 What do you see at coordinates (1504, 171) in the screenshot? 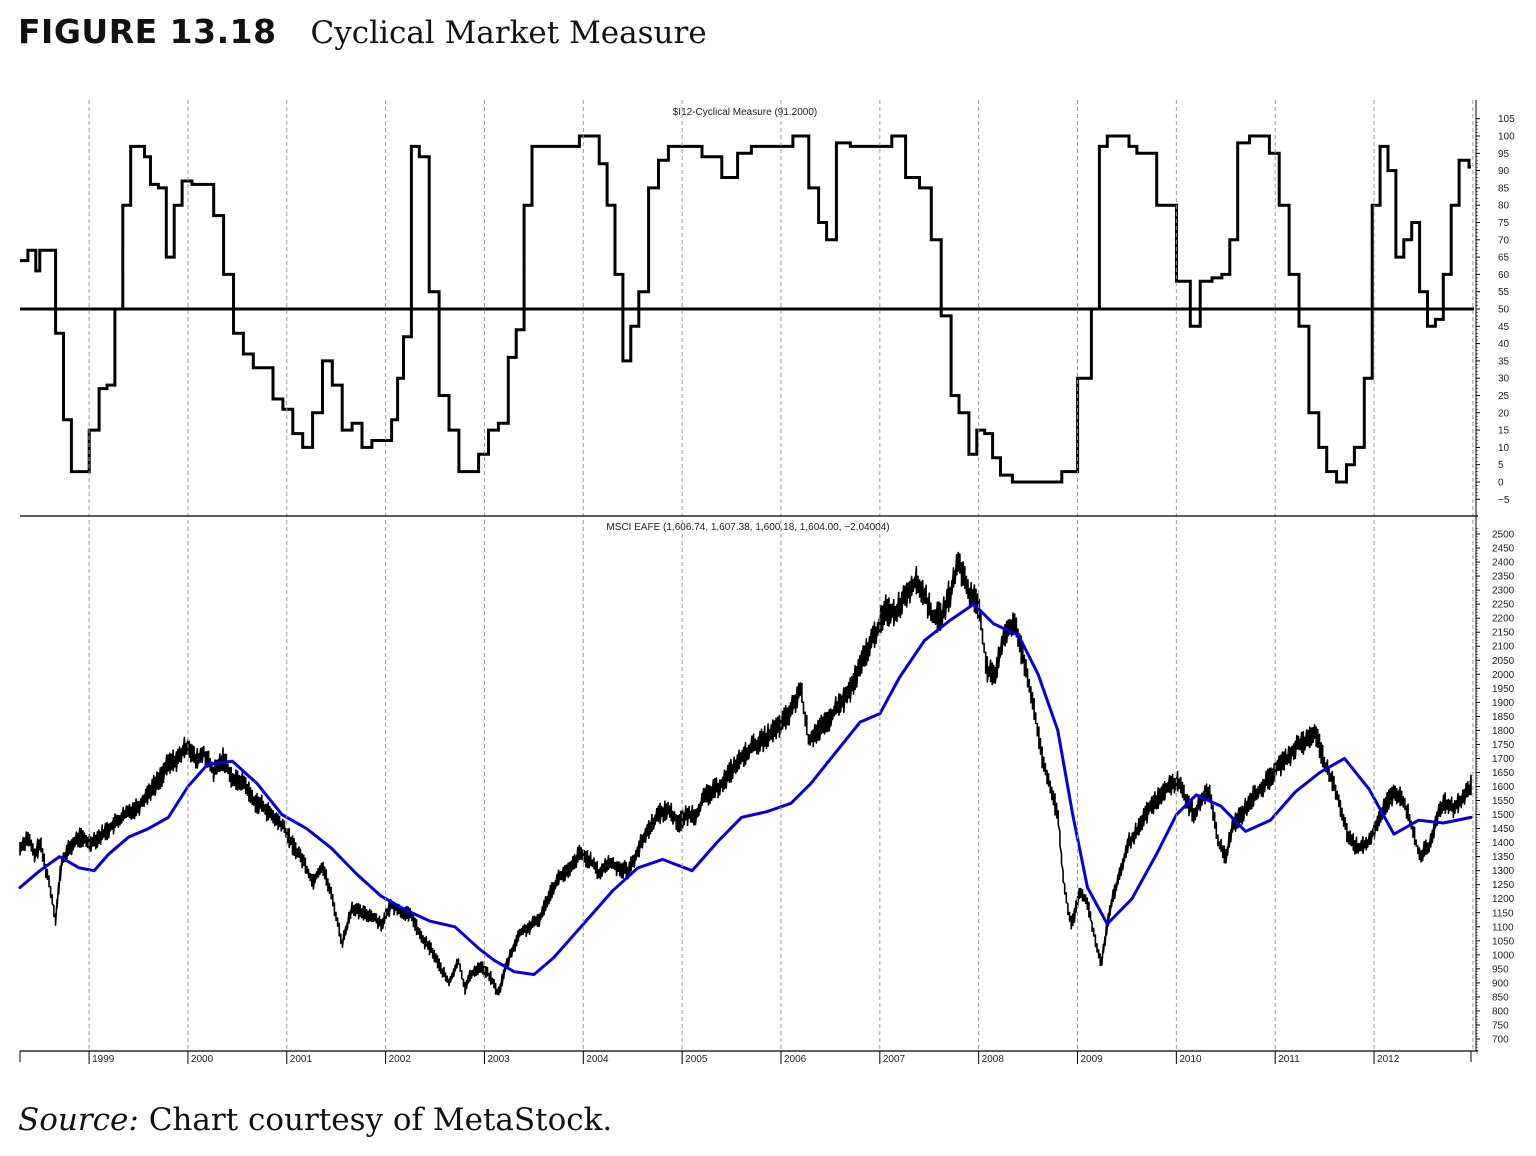
I see `cyclical-y-tick-label: 90` at bounding box center [1504, 171].